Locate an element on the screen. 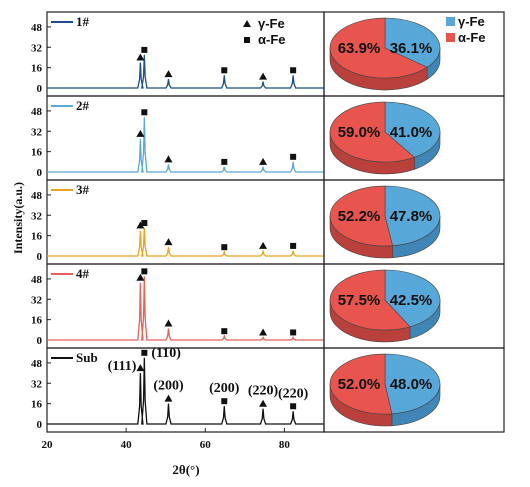  x-axis-label: 2θ(°) is located at coordinates (185, 469).